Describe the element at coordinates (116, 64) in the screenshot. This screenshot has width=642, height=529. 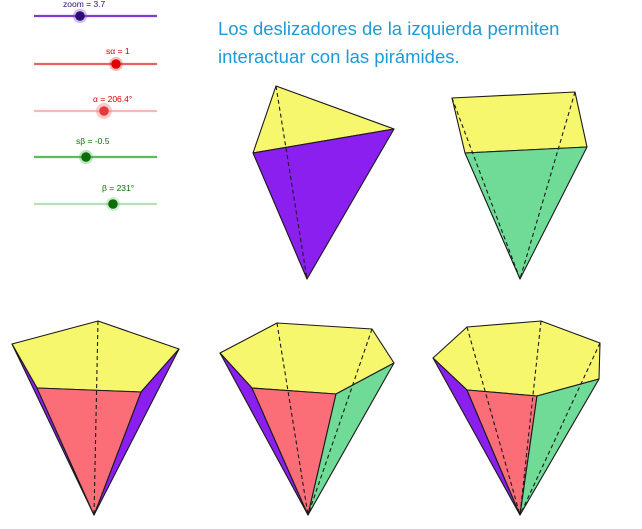
I see `s-alpha-slider-knob-core` at that location.